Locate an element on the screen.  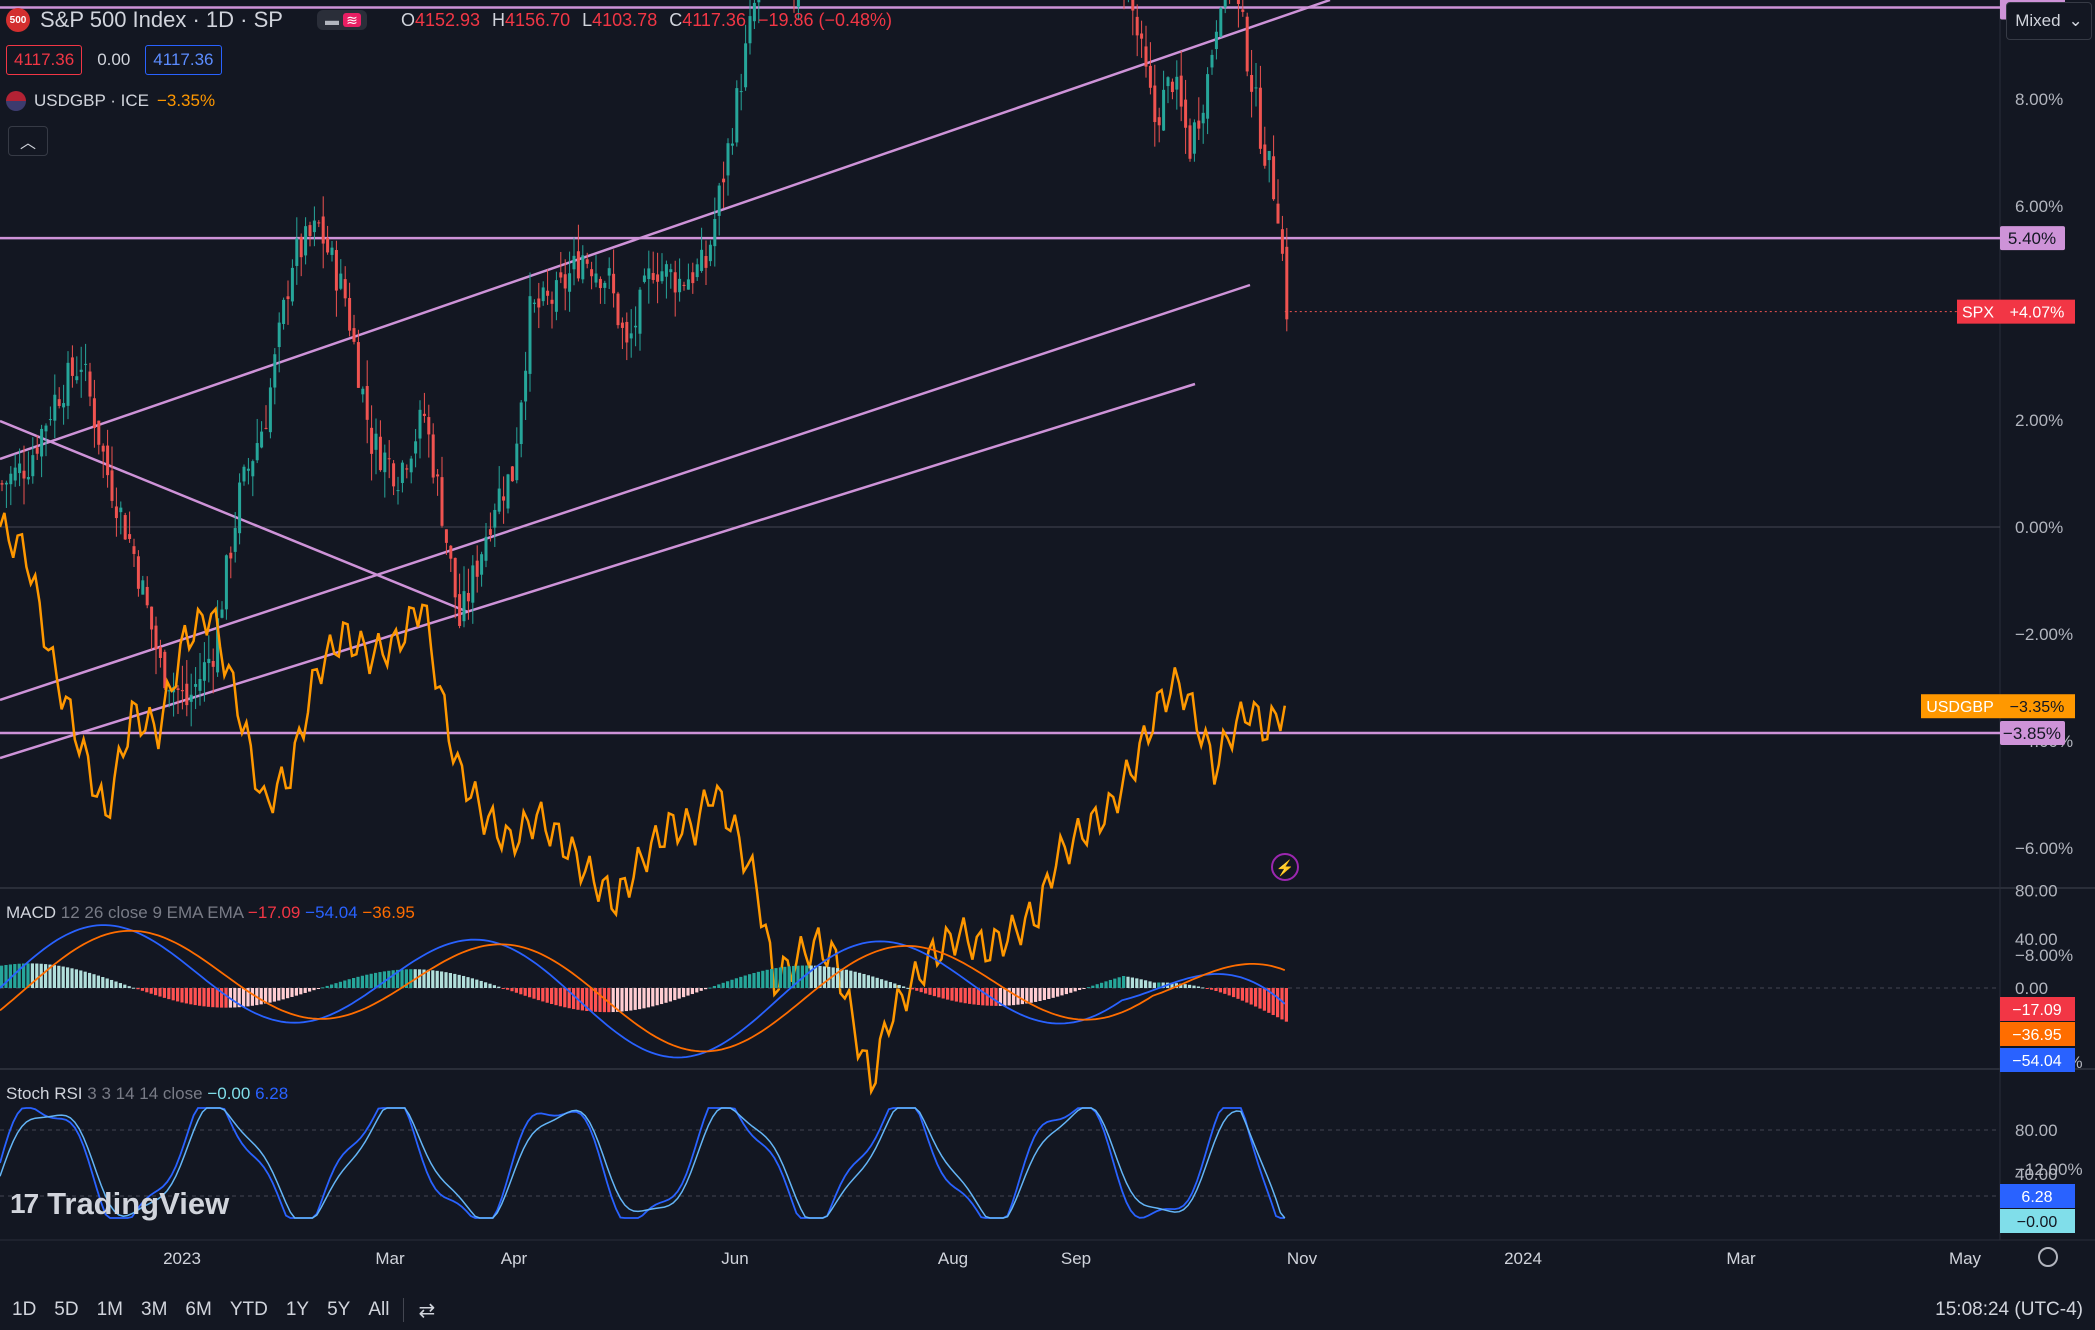
range-button-3m: 3M is located at coordinates (154, 1309).